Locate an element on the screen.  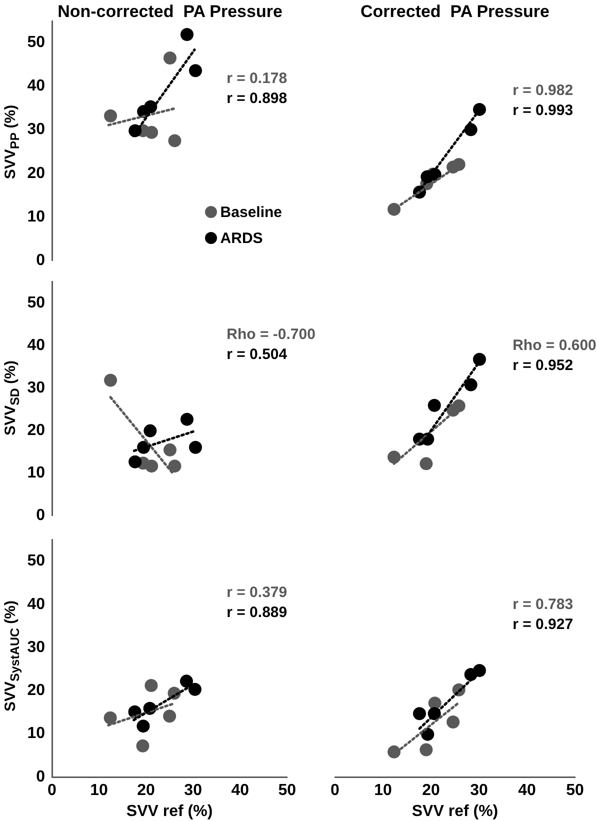
annotation: r = 0.927 is located at coordinates (543, 624).